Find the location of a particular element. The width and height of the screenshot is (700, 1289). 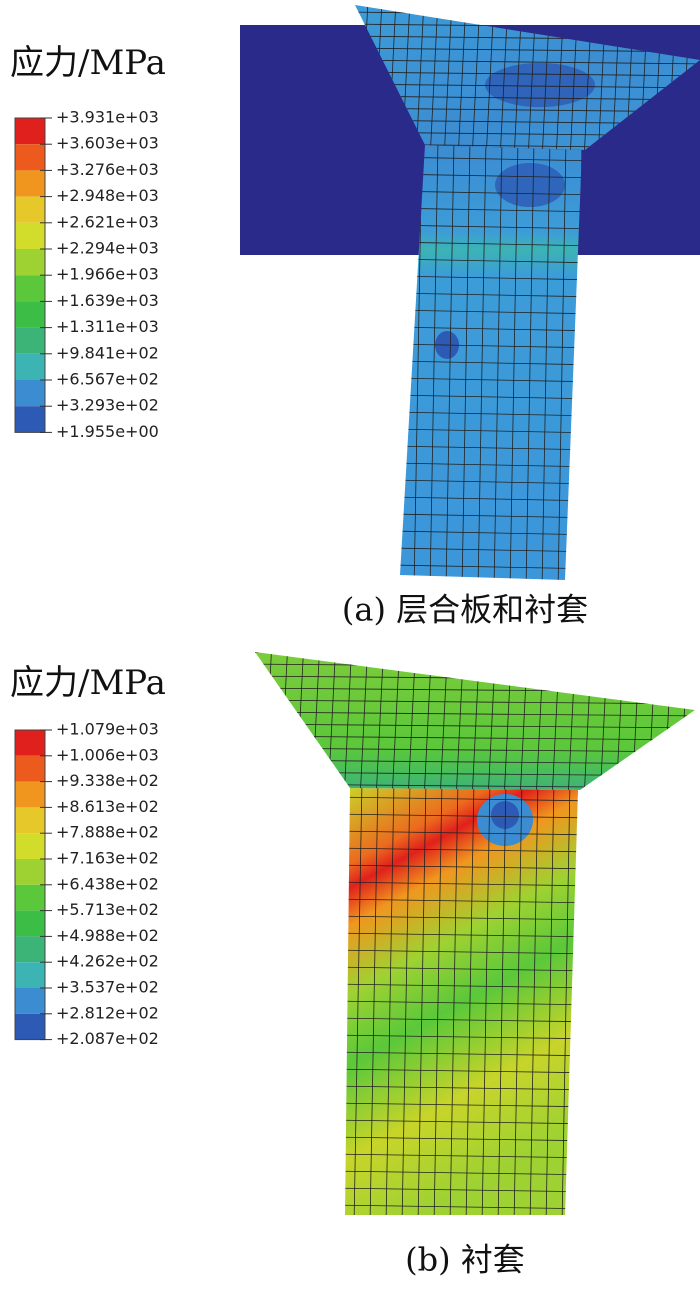

legend-label: +6.567e+02 is located at coordinates (107, 379).